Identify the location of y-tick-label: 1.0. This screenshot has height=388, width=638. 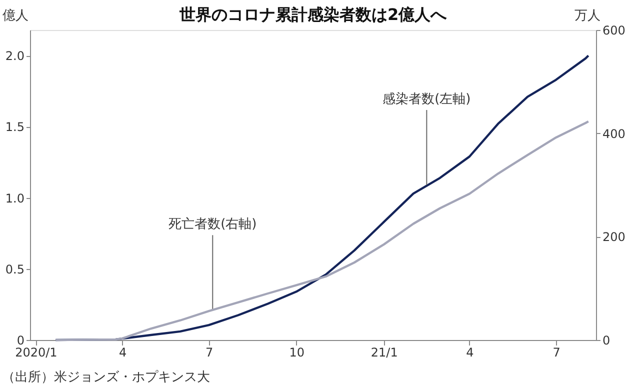
(14, 198).